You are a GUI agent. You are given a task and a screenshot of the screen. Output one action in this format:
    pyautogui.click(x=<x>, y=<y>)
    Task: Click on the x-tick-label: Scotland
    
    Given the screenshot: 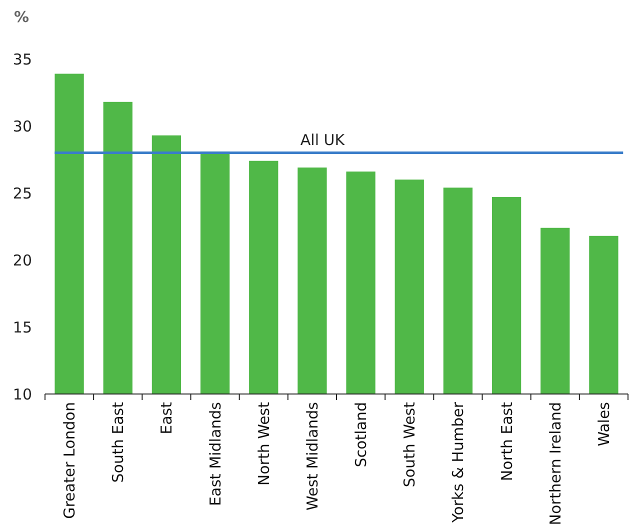 What is the action you would take?
    pyautogui.click(x=361, y=435)
    